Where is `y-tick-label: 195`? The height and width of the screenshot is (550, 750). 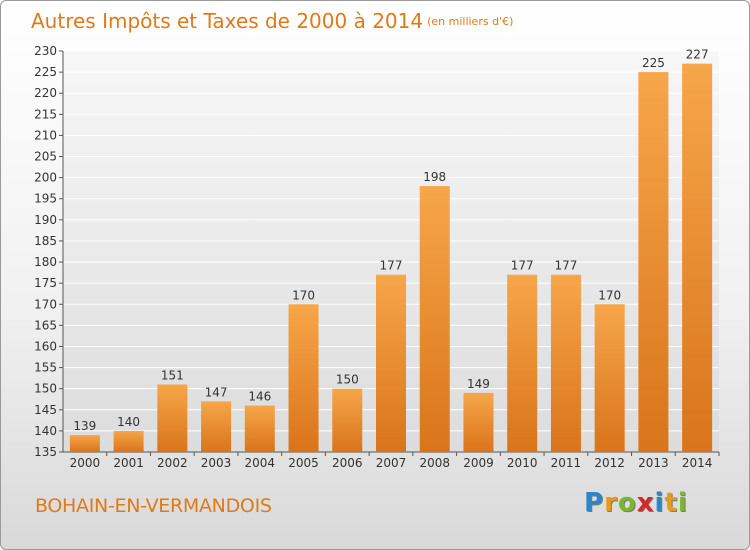
y-tick-label: 195 is located at coordinates (45, 199).